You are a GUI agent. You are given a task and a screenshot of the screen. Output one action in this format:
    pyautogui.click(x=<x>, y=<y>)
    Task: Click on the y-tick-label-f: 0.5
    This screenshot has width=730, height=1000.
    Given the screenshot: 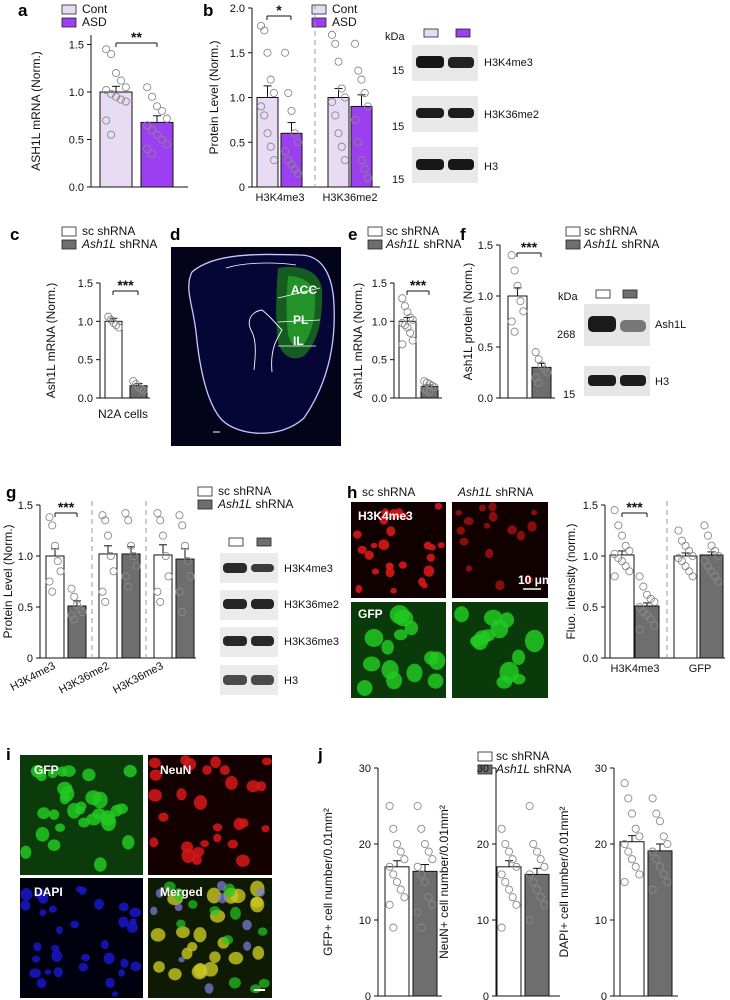 What is the action you would take?
    pyautogui.click(x=485, y=348)
    